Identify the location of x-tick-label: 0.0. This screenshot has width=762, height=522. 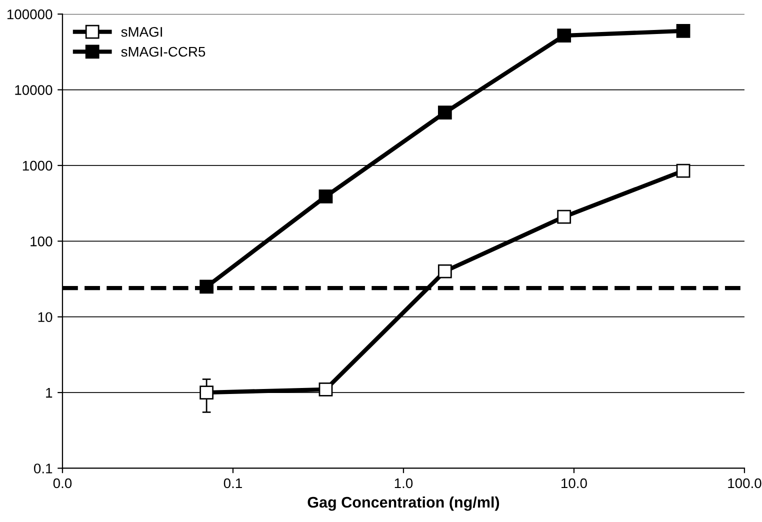
(62, 483).